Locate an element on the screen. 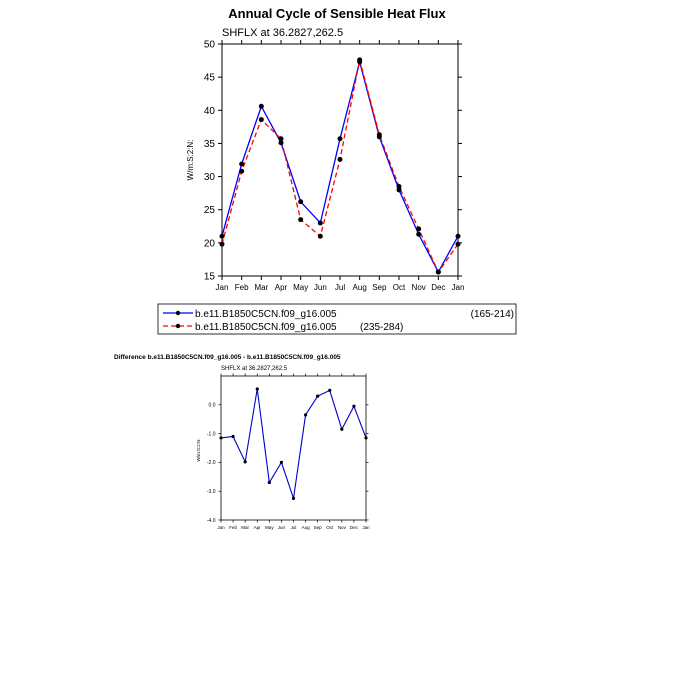 Image resolution: width=675 pixels, height=676 pixels. legend-box is located at coordinates (337, 319).